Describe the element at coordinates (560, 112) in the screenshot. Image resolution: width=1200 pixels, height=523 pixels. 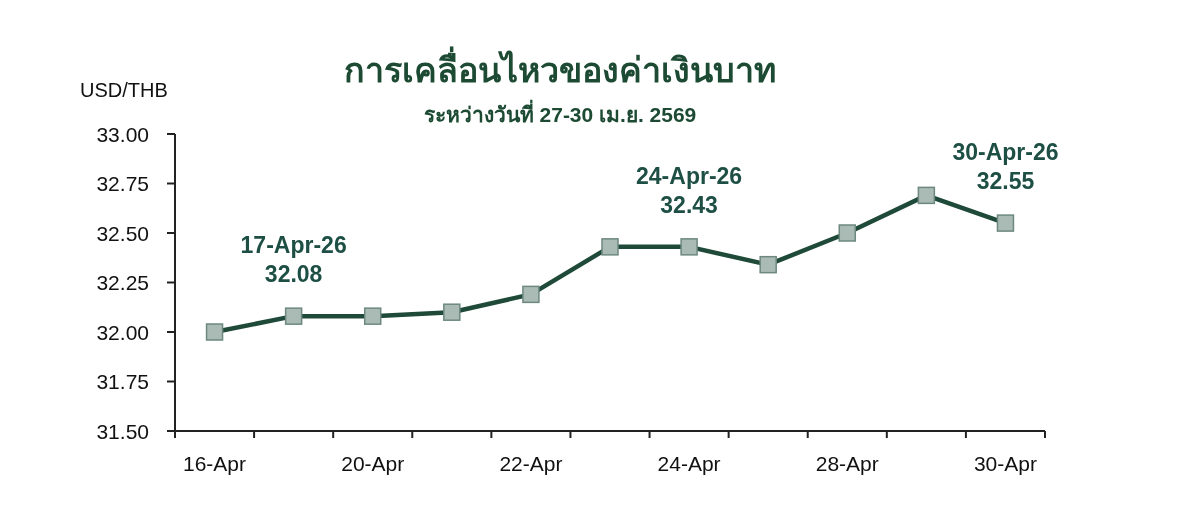
I see `chart-subtitle: ระหว่างวันที่ 27-30 เม.ย. 2569` at that location.